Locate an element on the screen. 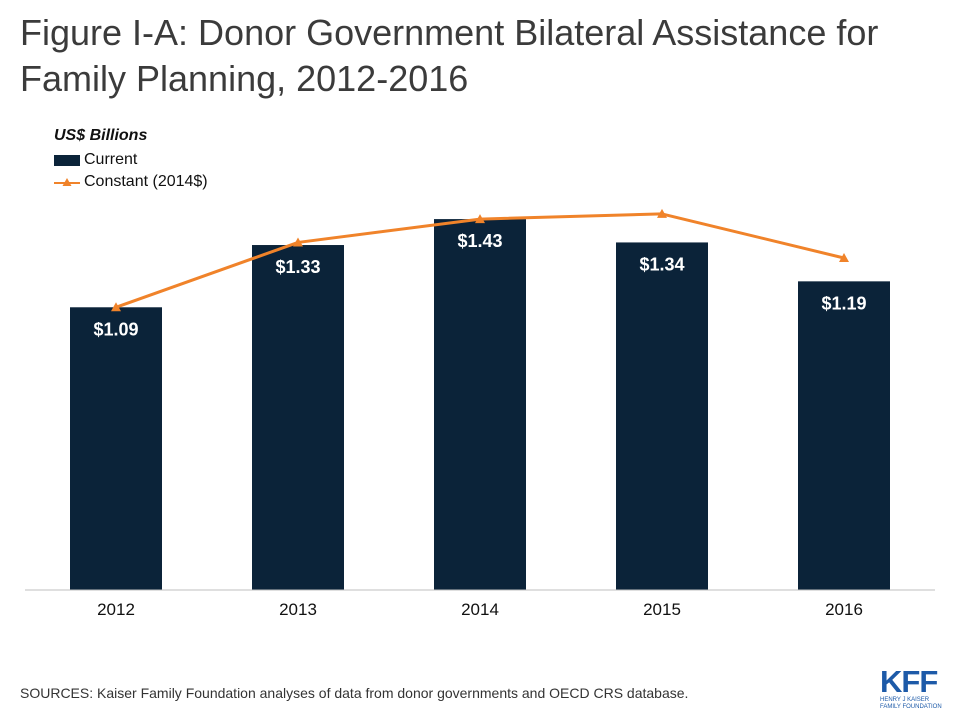  legend-item-current: Current is located at coordinates (131, 160).